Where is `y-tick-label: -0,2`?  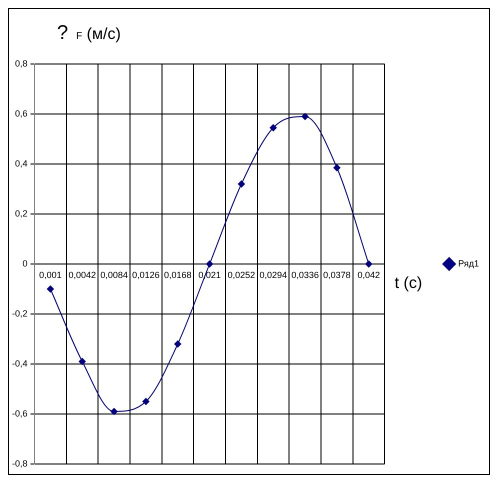 y-tick-label: -0,2 is located at coordinates (20, 313).